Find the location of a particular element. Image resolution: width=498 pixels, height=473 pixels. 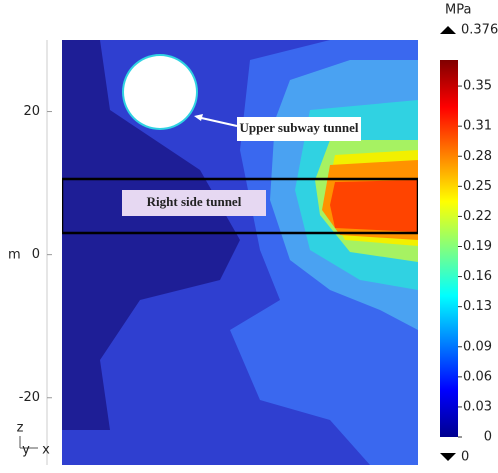

triad-label: y is located at coordinates (26, 450).